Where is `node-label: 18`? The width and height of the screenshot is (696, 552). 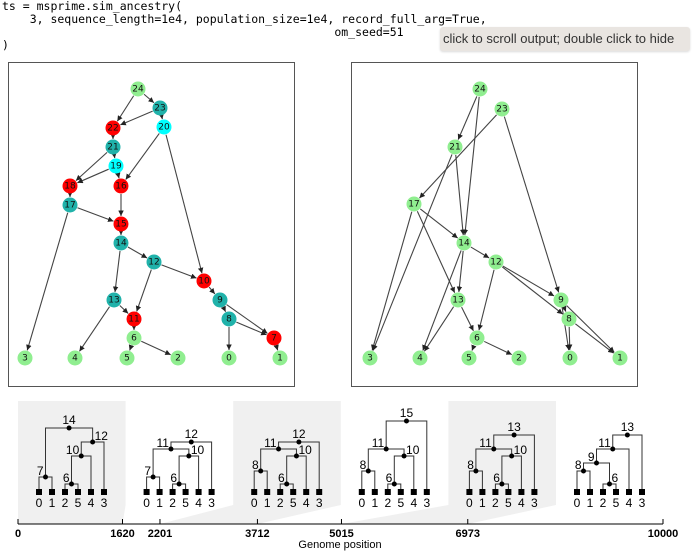 node-label: 18 is located at coordinates (70, 187).